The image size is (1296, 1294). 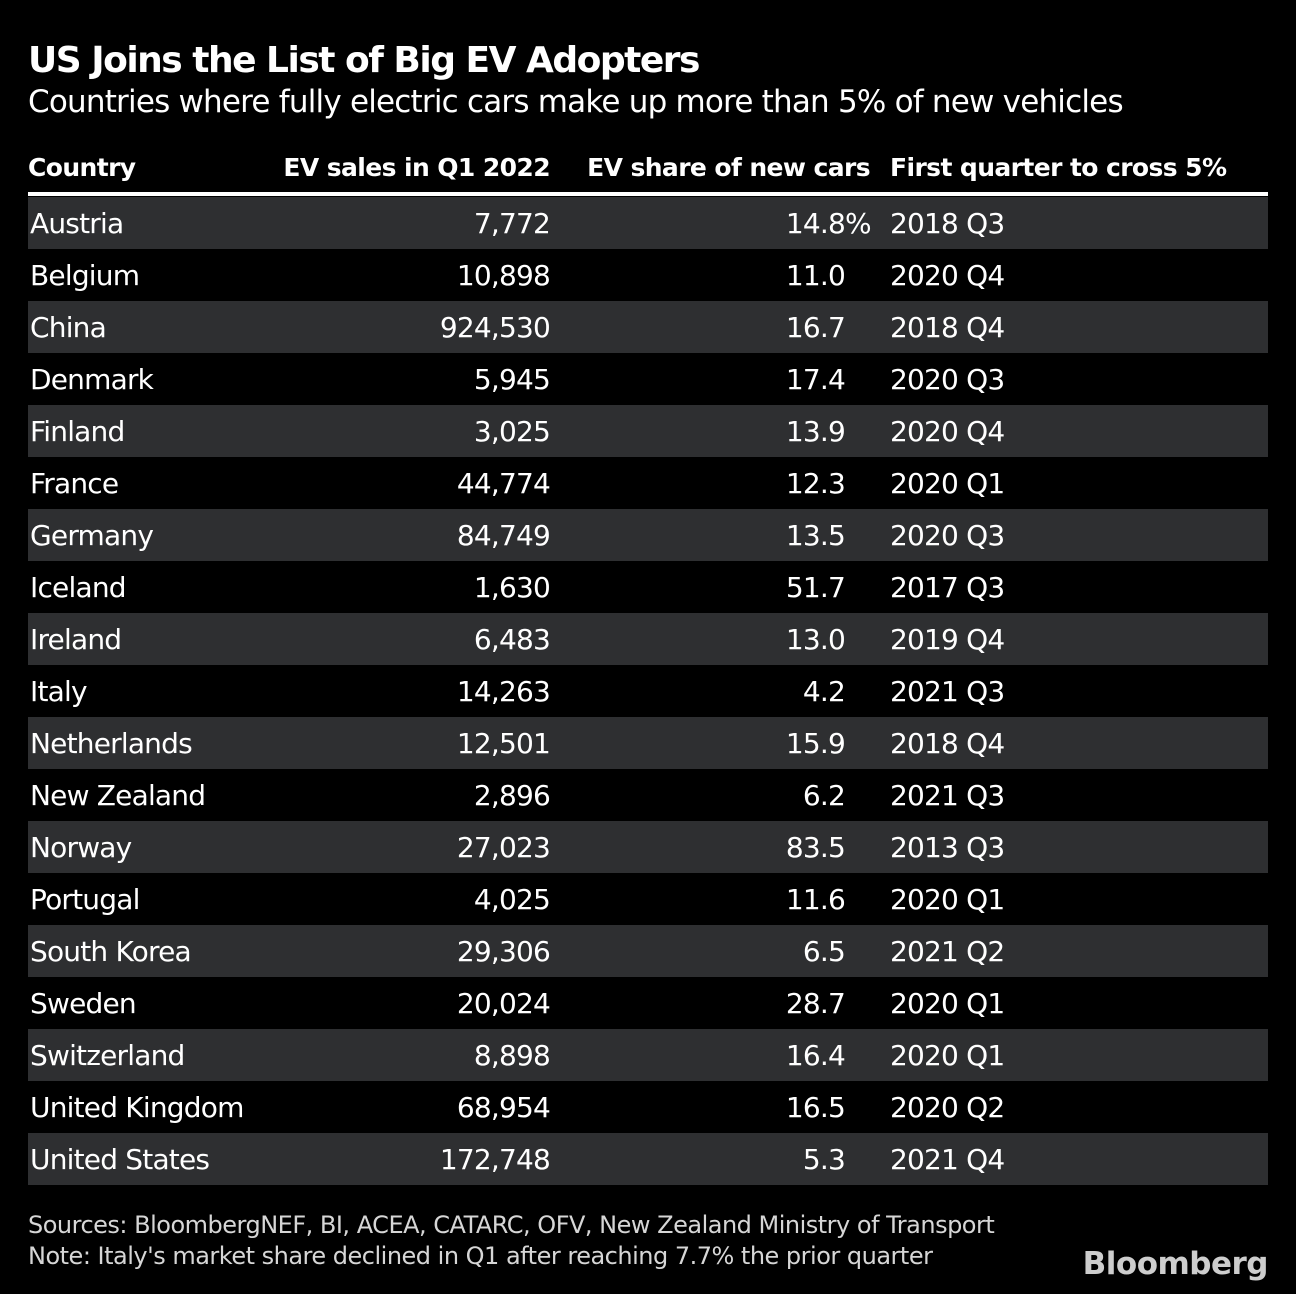 I want to click on cell-ev-sales: 3,025, so click(x=512, y=431).